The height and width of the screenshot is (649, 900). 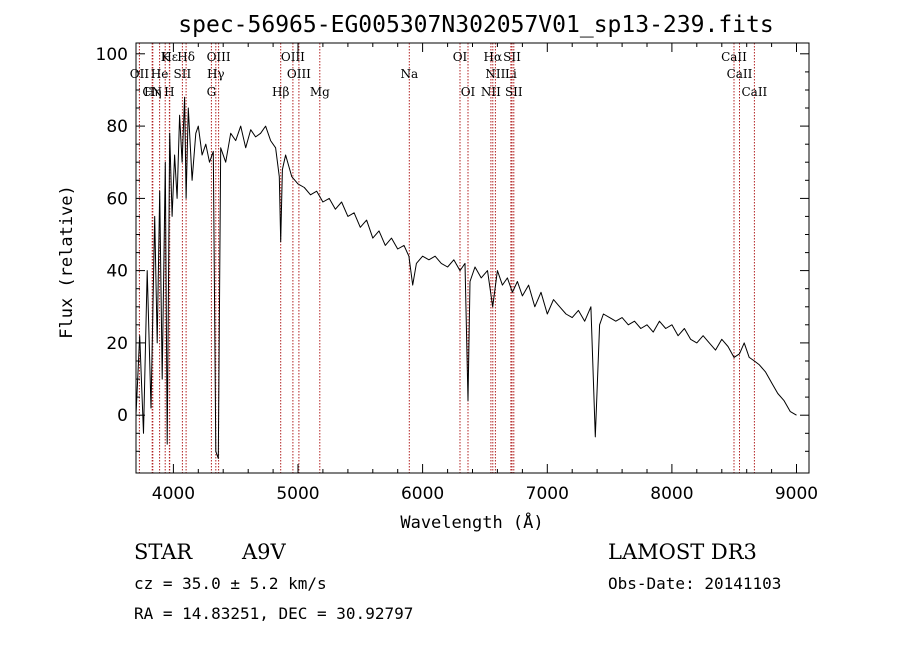 I want to click on y-tick-label-20: 20, so click(x=117, y=344).